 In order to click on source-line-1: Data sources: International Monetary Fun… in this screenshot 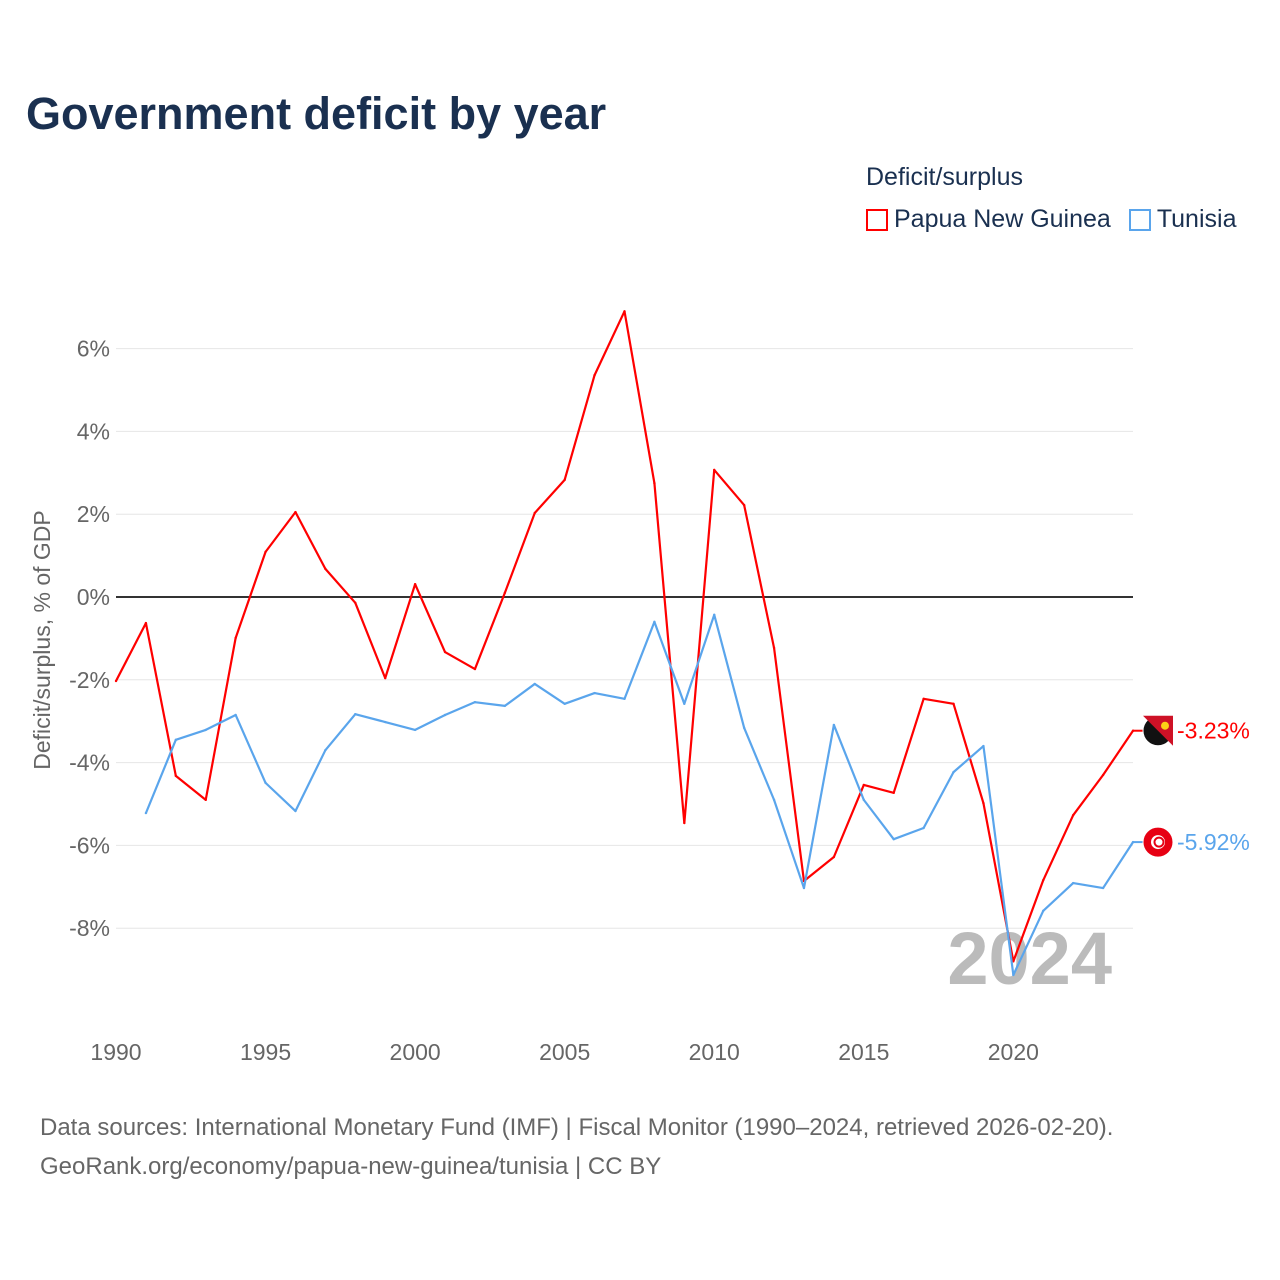, I will do `click(577, 1127)`.